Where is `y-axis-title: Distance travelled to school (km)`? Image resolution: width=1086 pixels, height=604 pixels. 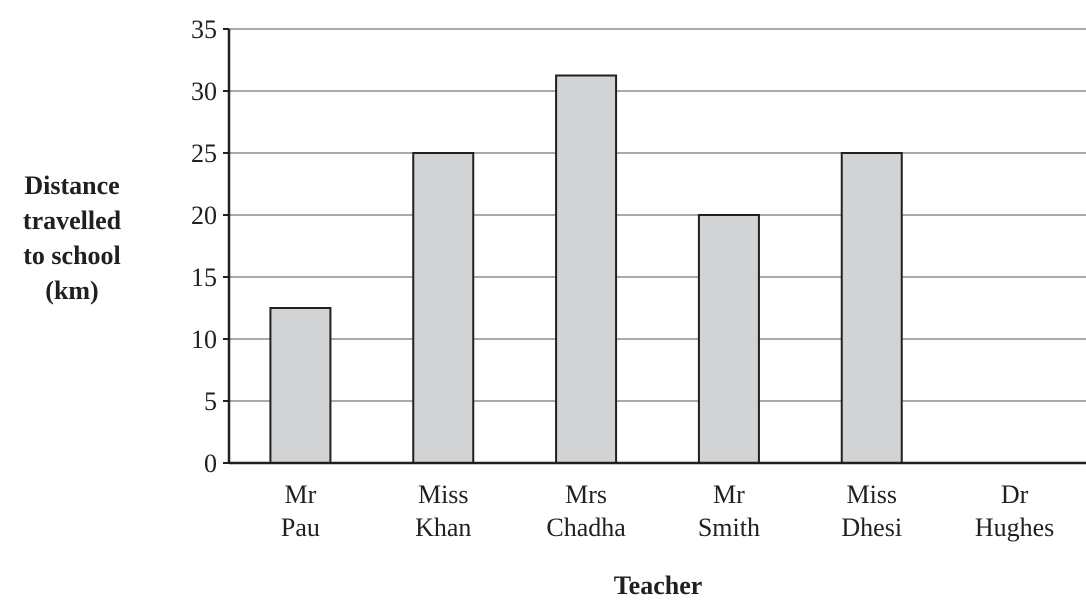 y-axis-title: Distance travelled to school (km) is located at coordinates (72, 238).